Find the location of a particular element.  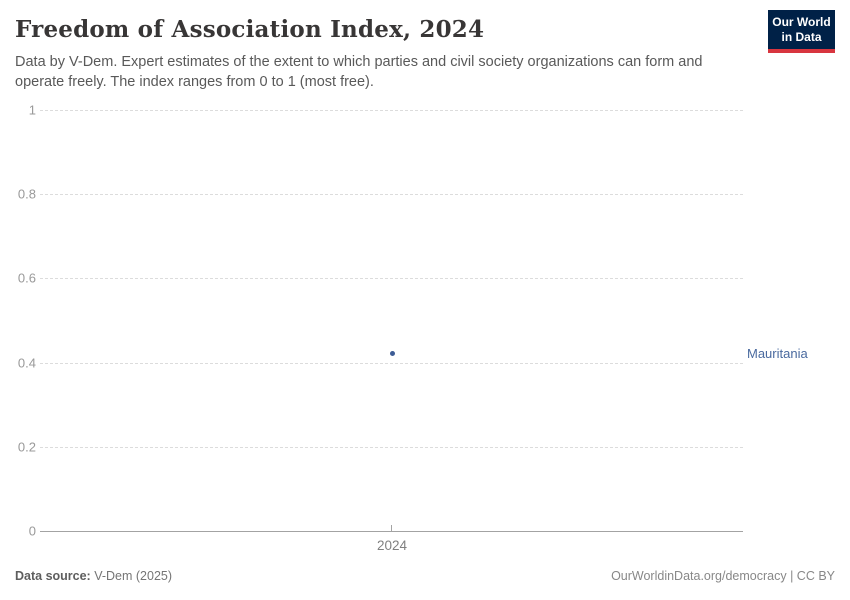

data-source-value: V-Dem (2025) is located at coordinates (131, 576).